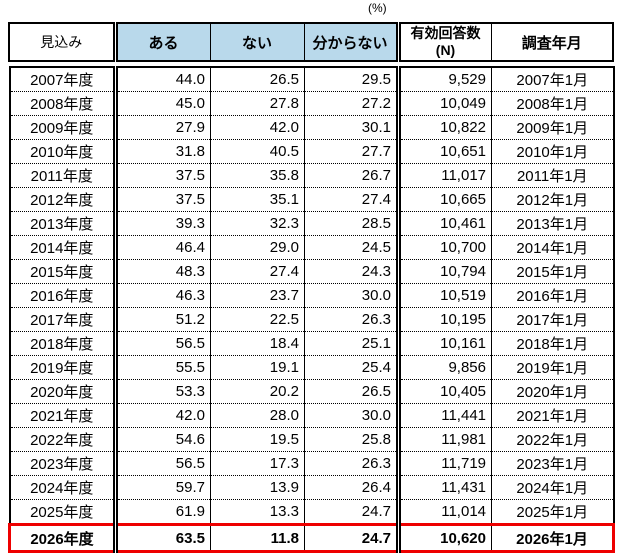  I want to click on valid-n-cell: 9,856, so click(444, 367).